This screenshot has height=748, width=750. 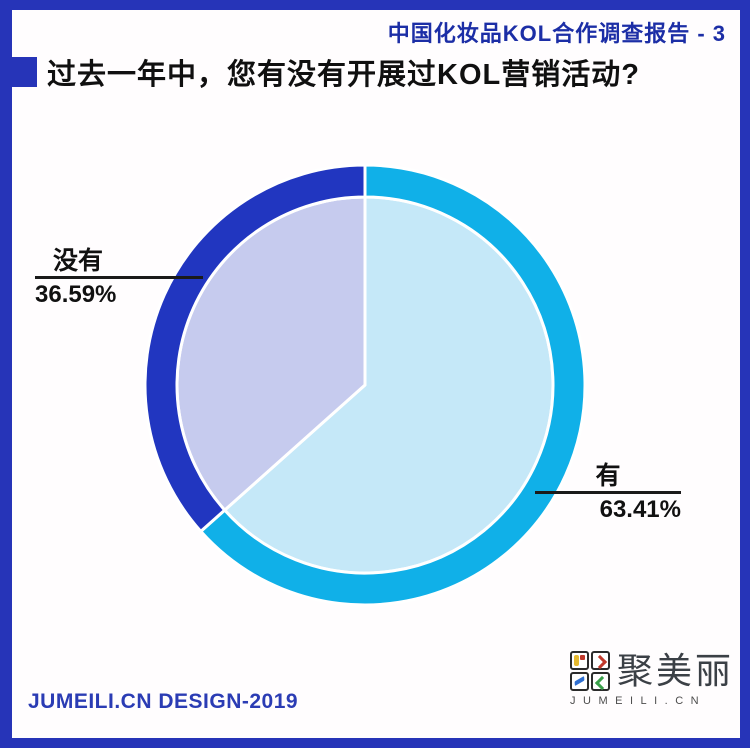 What do you see at coordinates (18, 72) in the screenshot?
I see `title-marker-square` at bounding box center [18, 72].